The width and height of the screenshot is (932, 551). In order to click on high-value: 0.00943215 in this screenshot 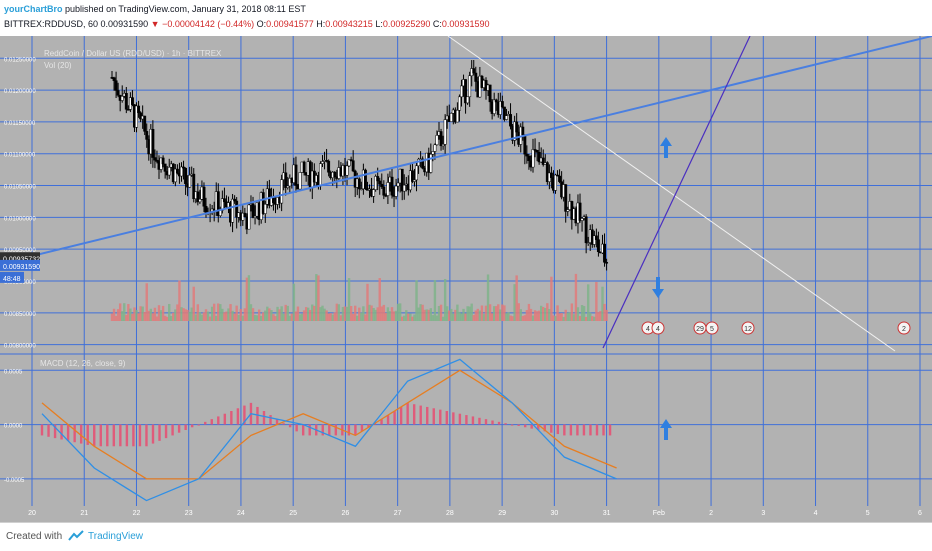, I will do `click(349, 24)`.